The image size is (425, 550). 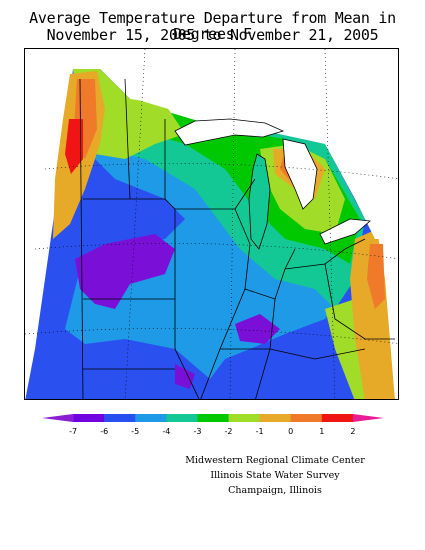 I want to click on legend-tick-label: -7, so click(x=73, y=431).